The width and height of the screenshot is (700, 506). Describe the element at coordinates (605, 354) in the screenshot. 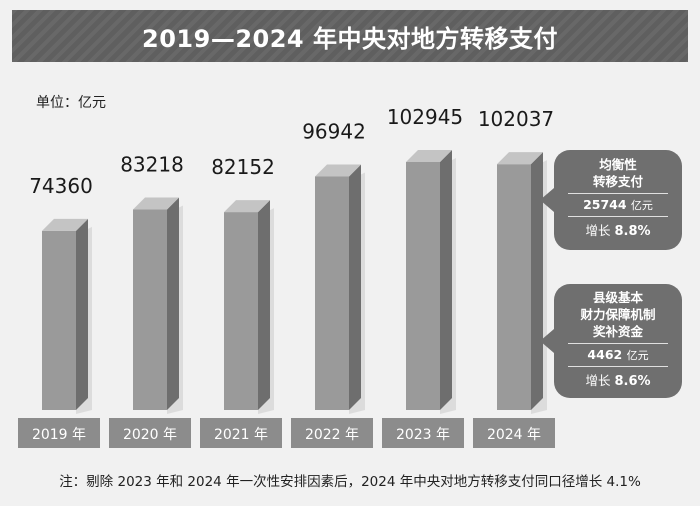

I see `callout-amount-value: 4462` at that location.